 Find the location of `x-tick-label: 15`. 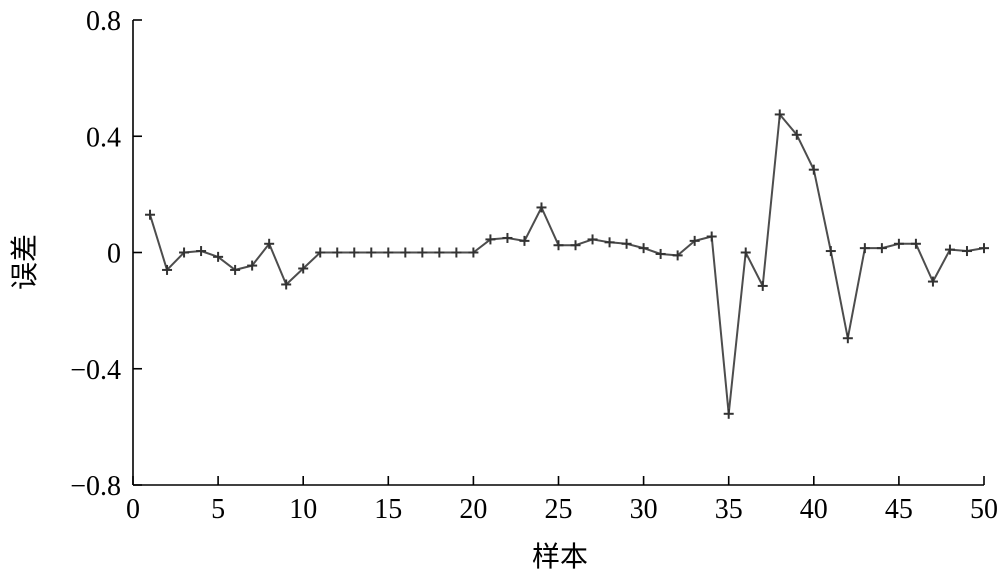

x-tick-label: 15 is located at coordinates (388, 509).